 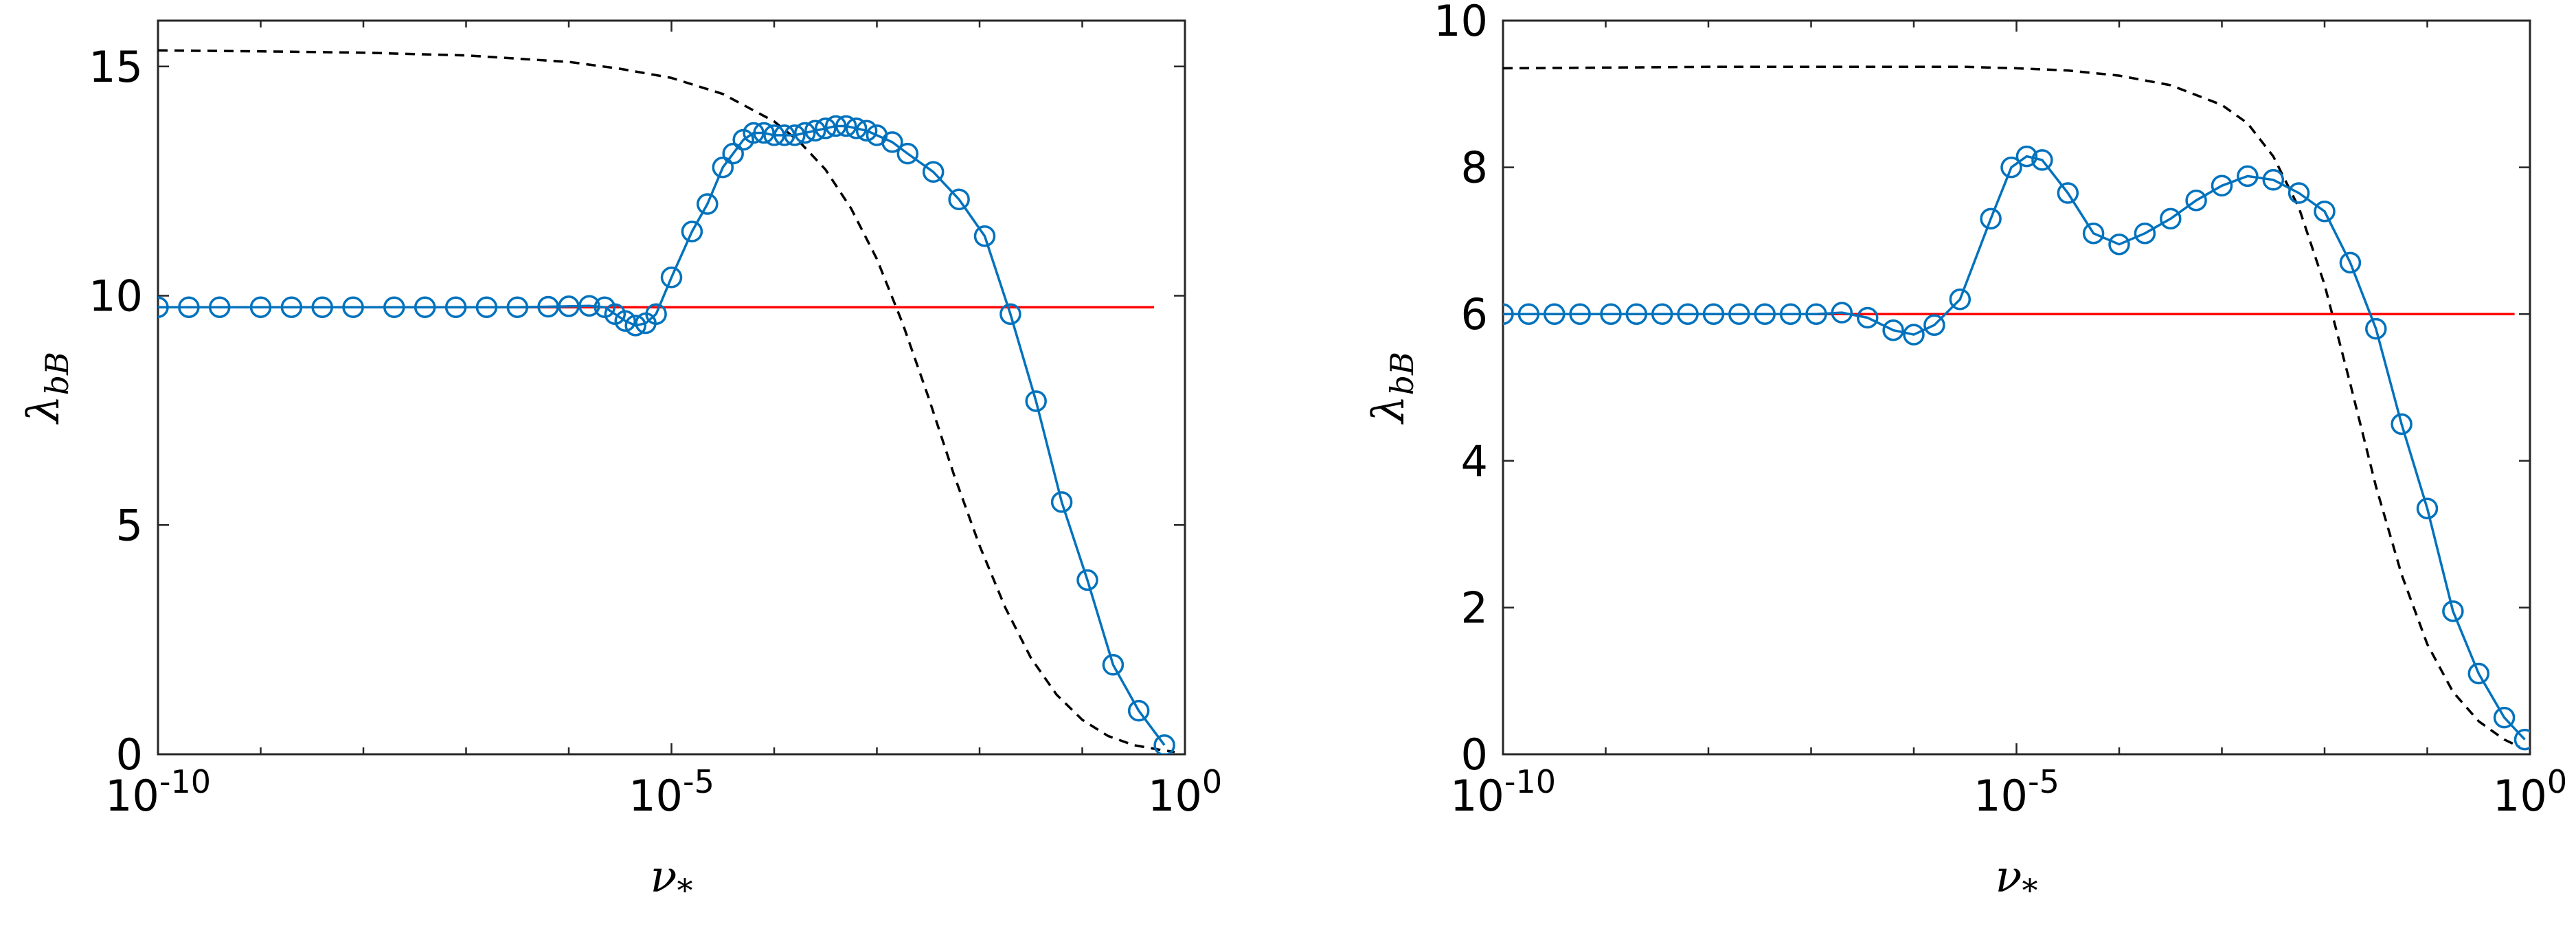 I want to click on y-axis-label-sub: bB, so click(x=1402, y=373).